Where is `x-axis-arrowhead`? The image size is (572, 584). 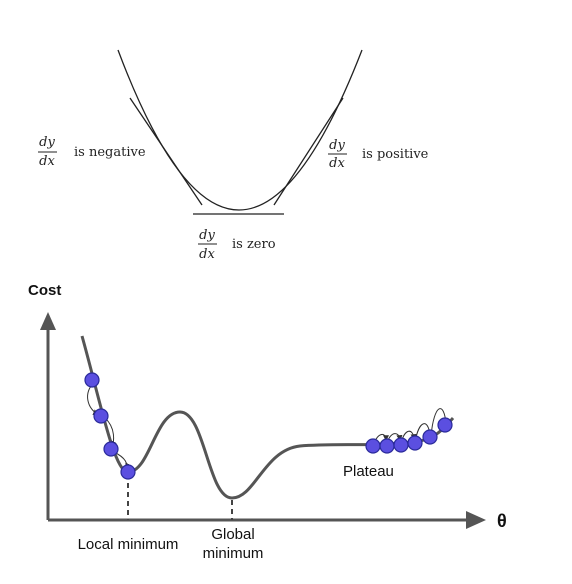
x-axis-arrowhead is located at coordinates (476, 520).